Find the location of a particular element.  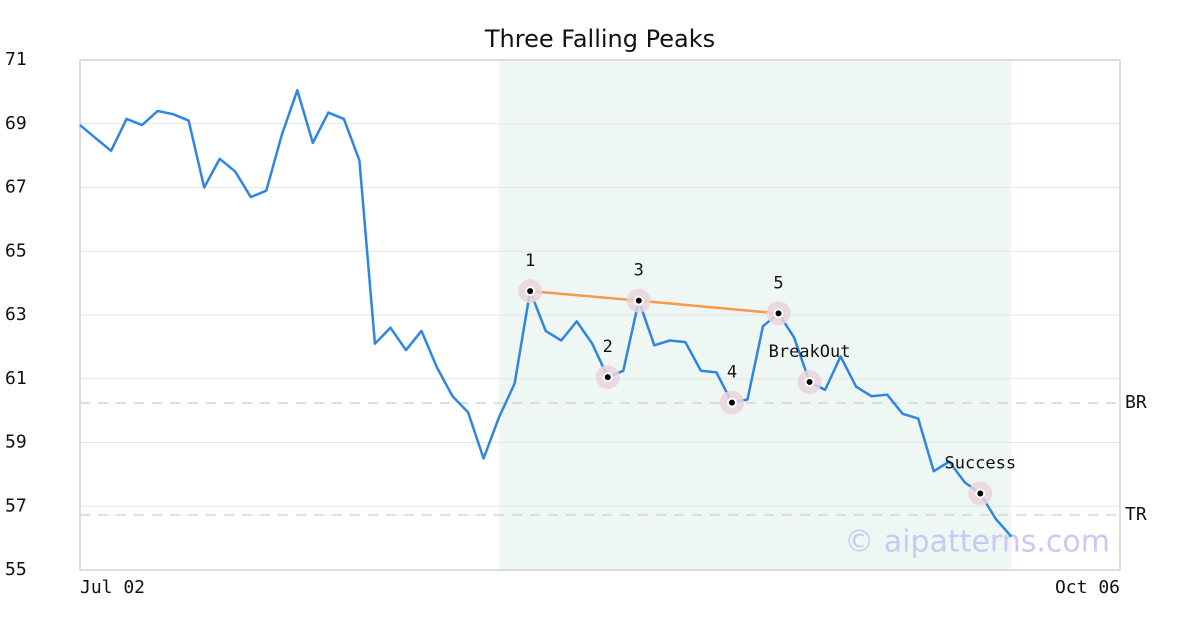

x-tick-label: Jul 02 is located at coordinates (112, 587).